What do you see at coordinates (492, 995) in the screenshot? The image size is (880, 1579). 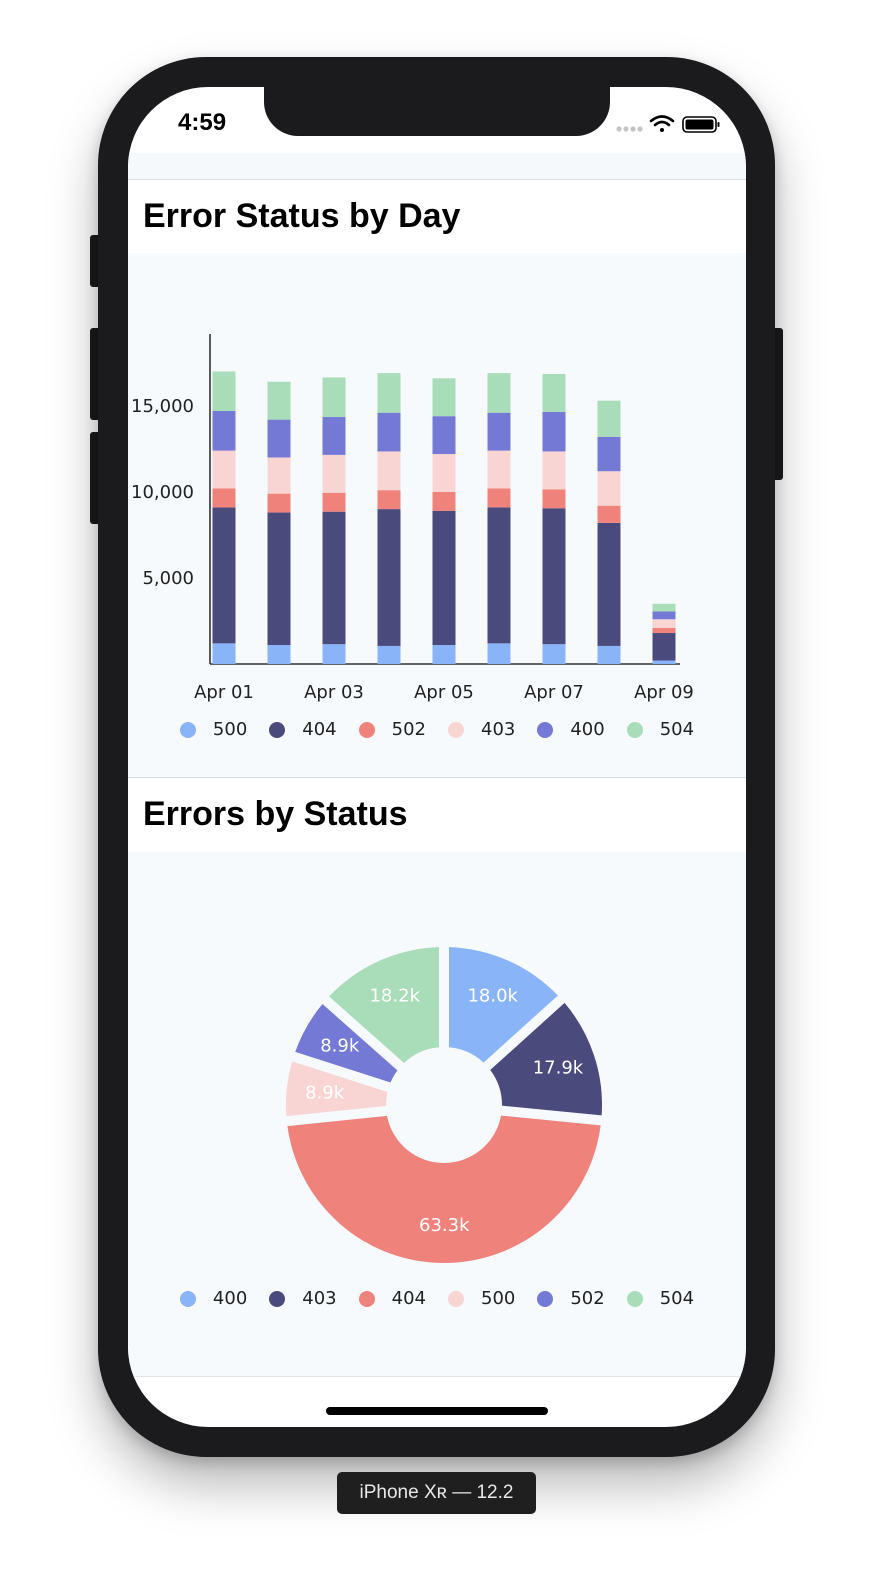 I see `donut-slice-label: 18.0k` at bounding box center [492, 995].